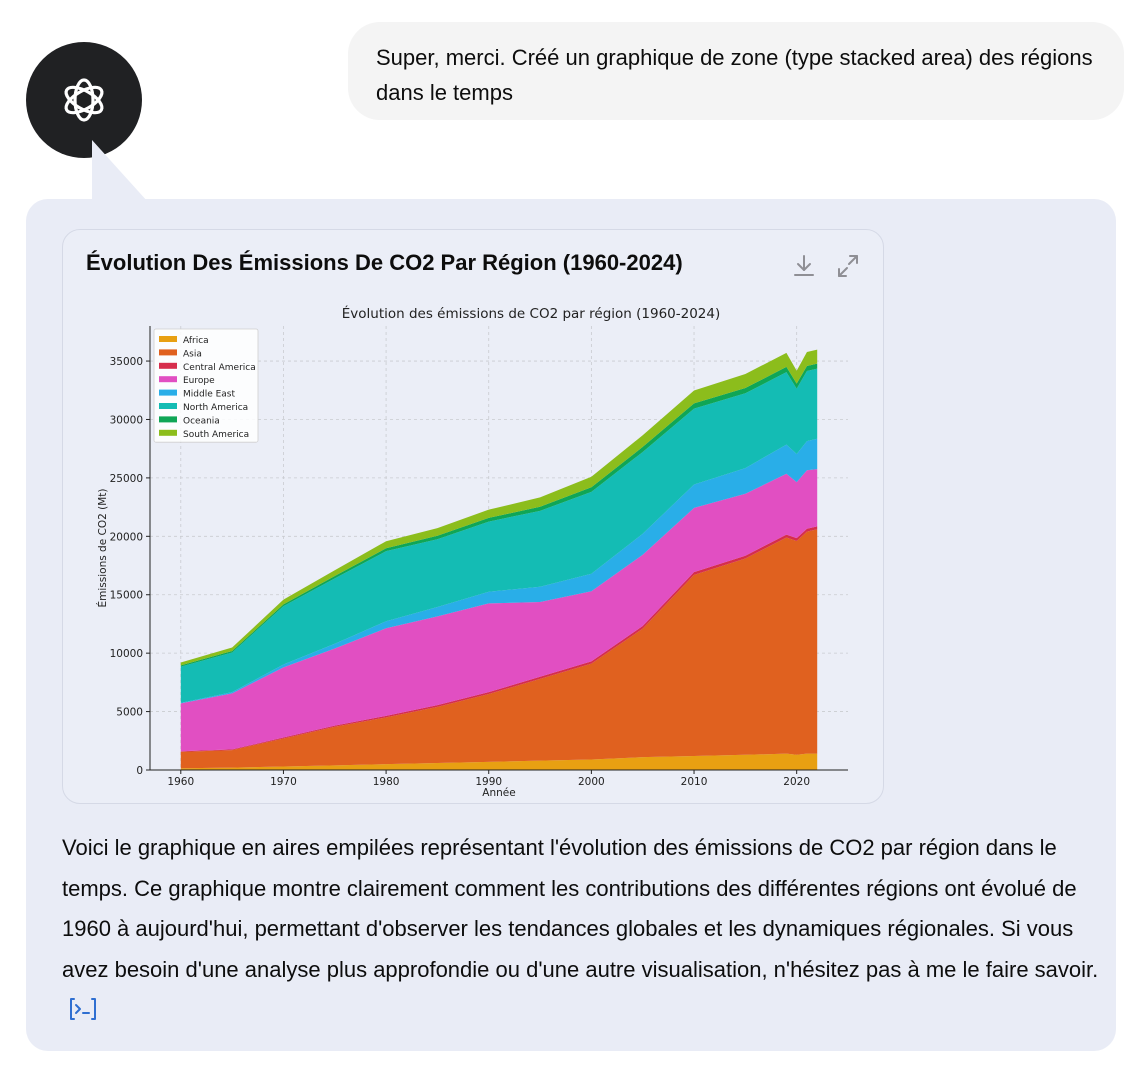  I want to click on x-tick-label: 2010, so click(694, 782).